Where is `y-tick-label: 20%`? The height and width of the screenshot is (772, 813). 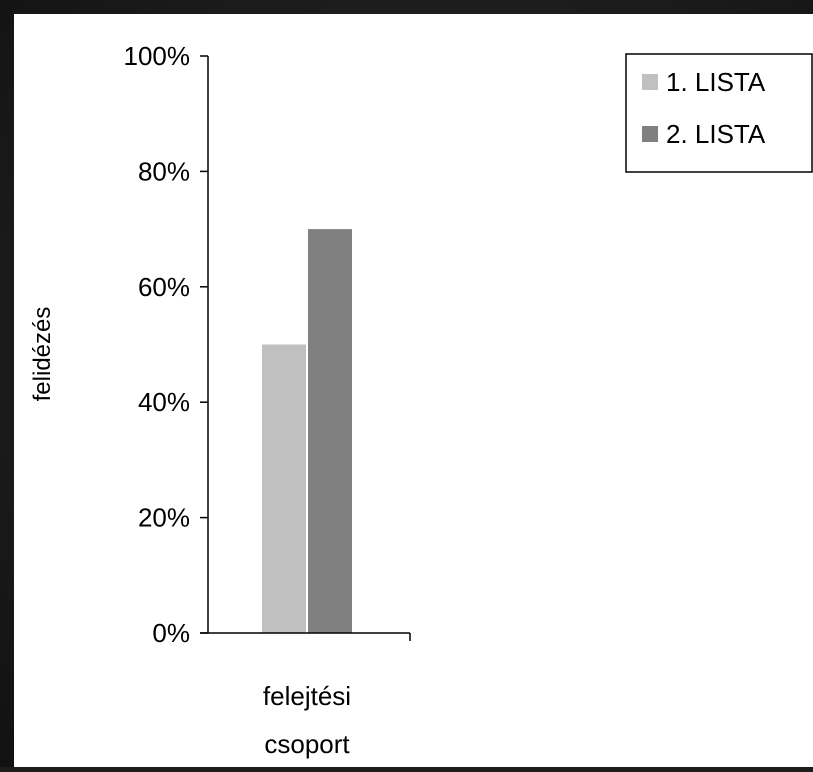 y-tick-label: 20% is located at coordinates (164, 518).